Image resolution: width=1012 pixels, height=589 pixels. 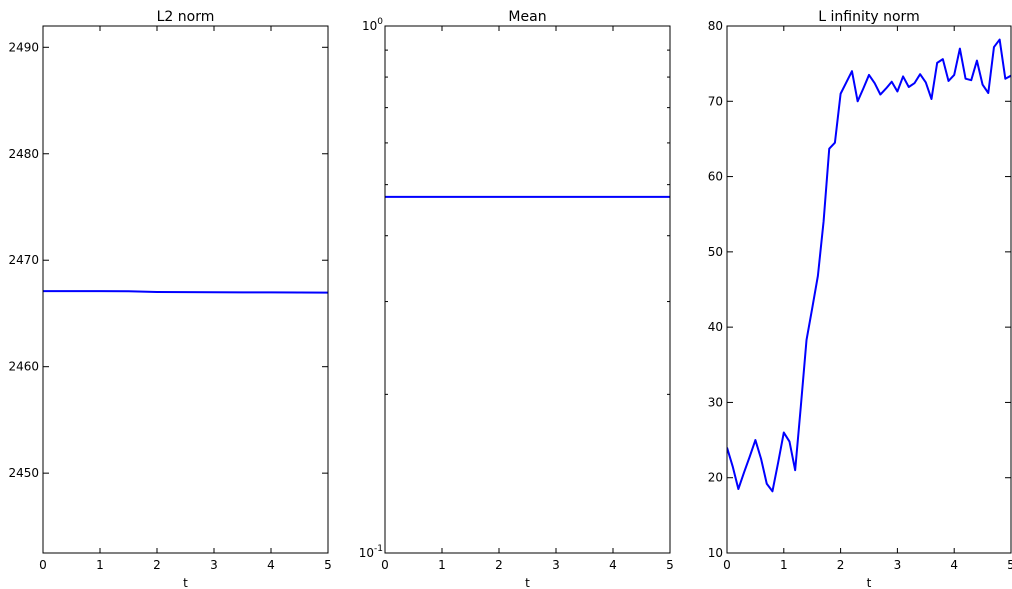 I want to click on l-infinity-norm-y-tick-label: 40, so click(x=715, y=327).